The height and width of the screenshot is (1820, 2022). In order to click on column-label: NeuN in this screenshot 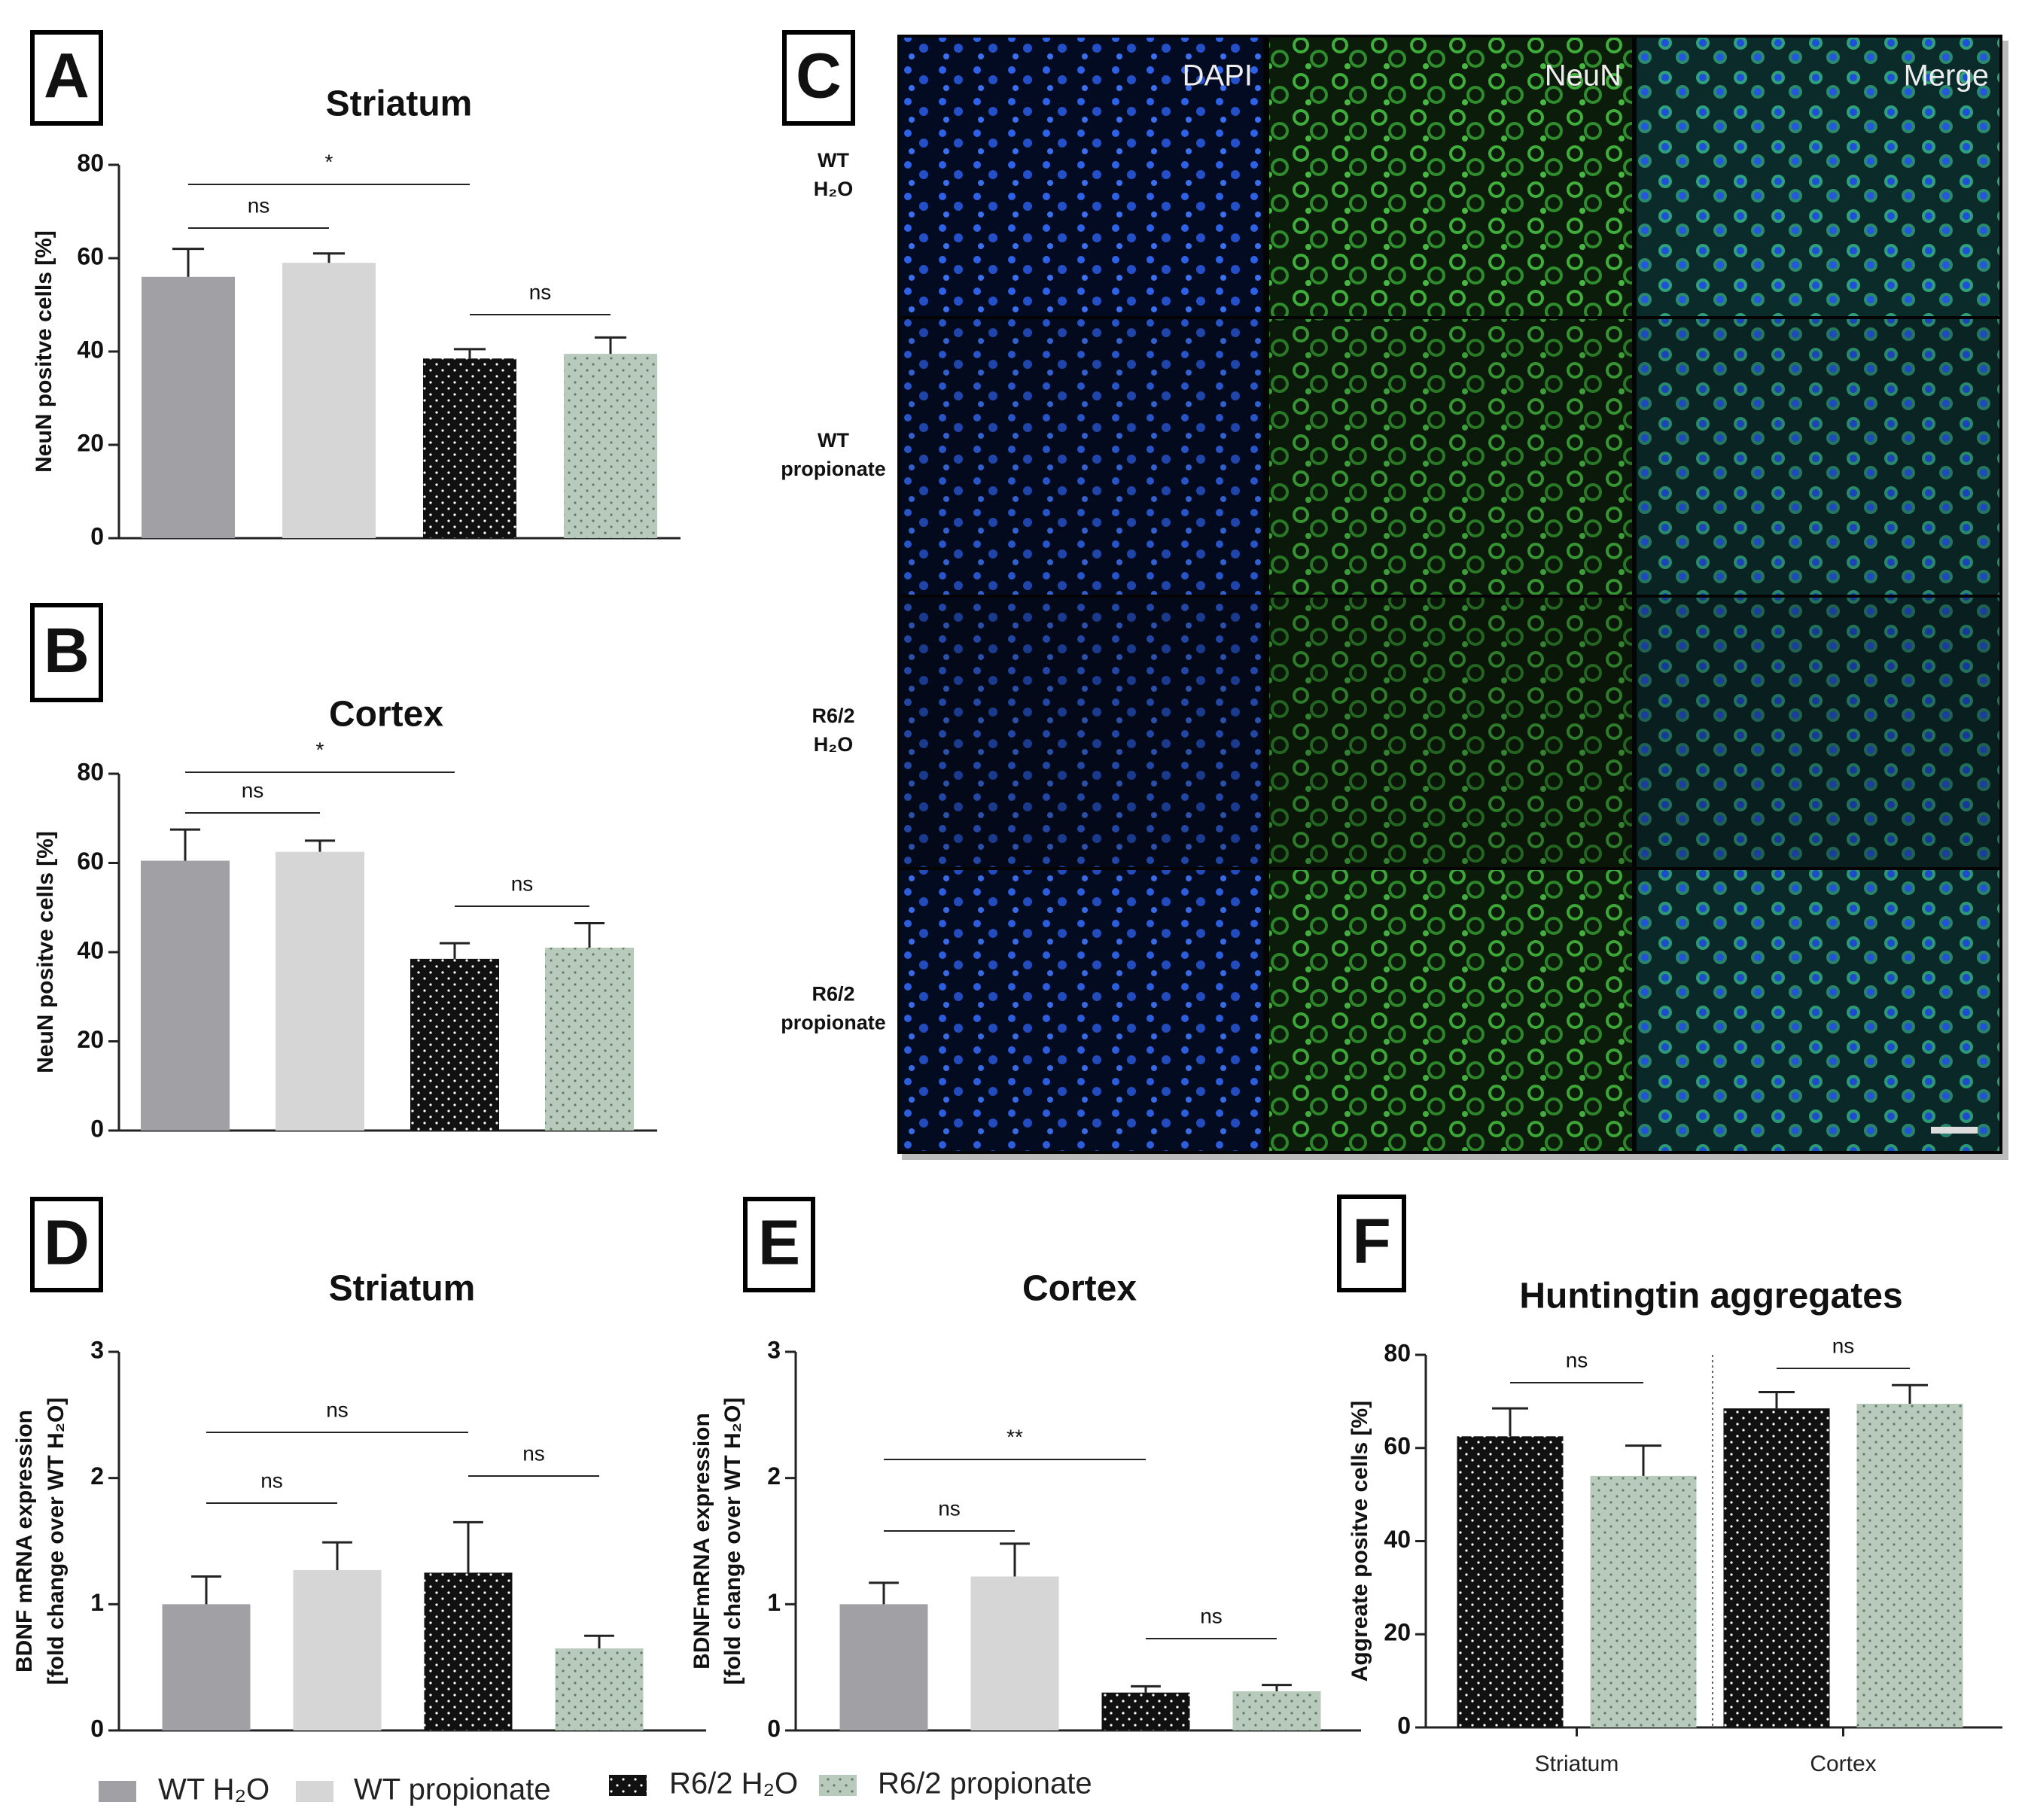, I will do `click(1583, 76)`.